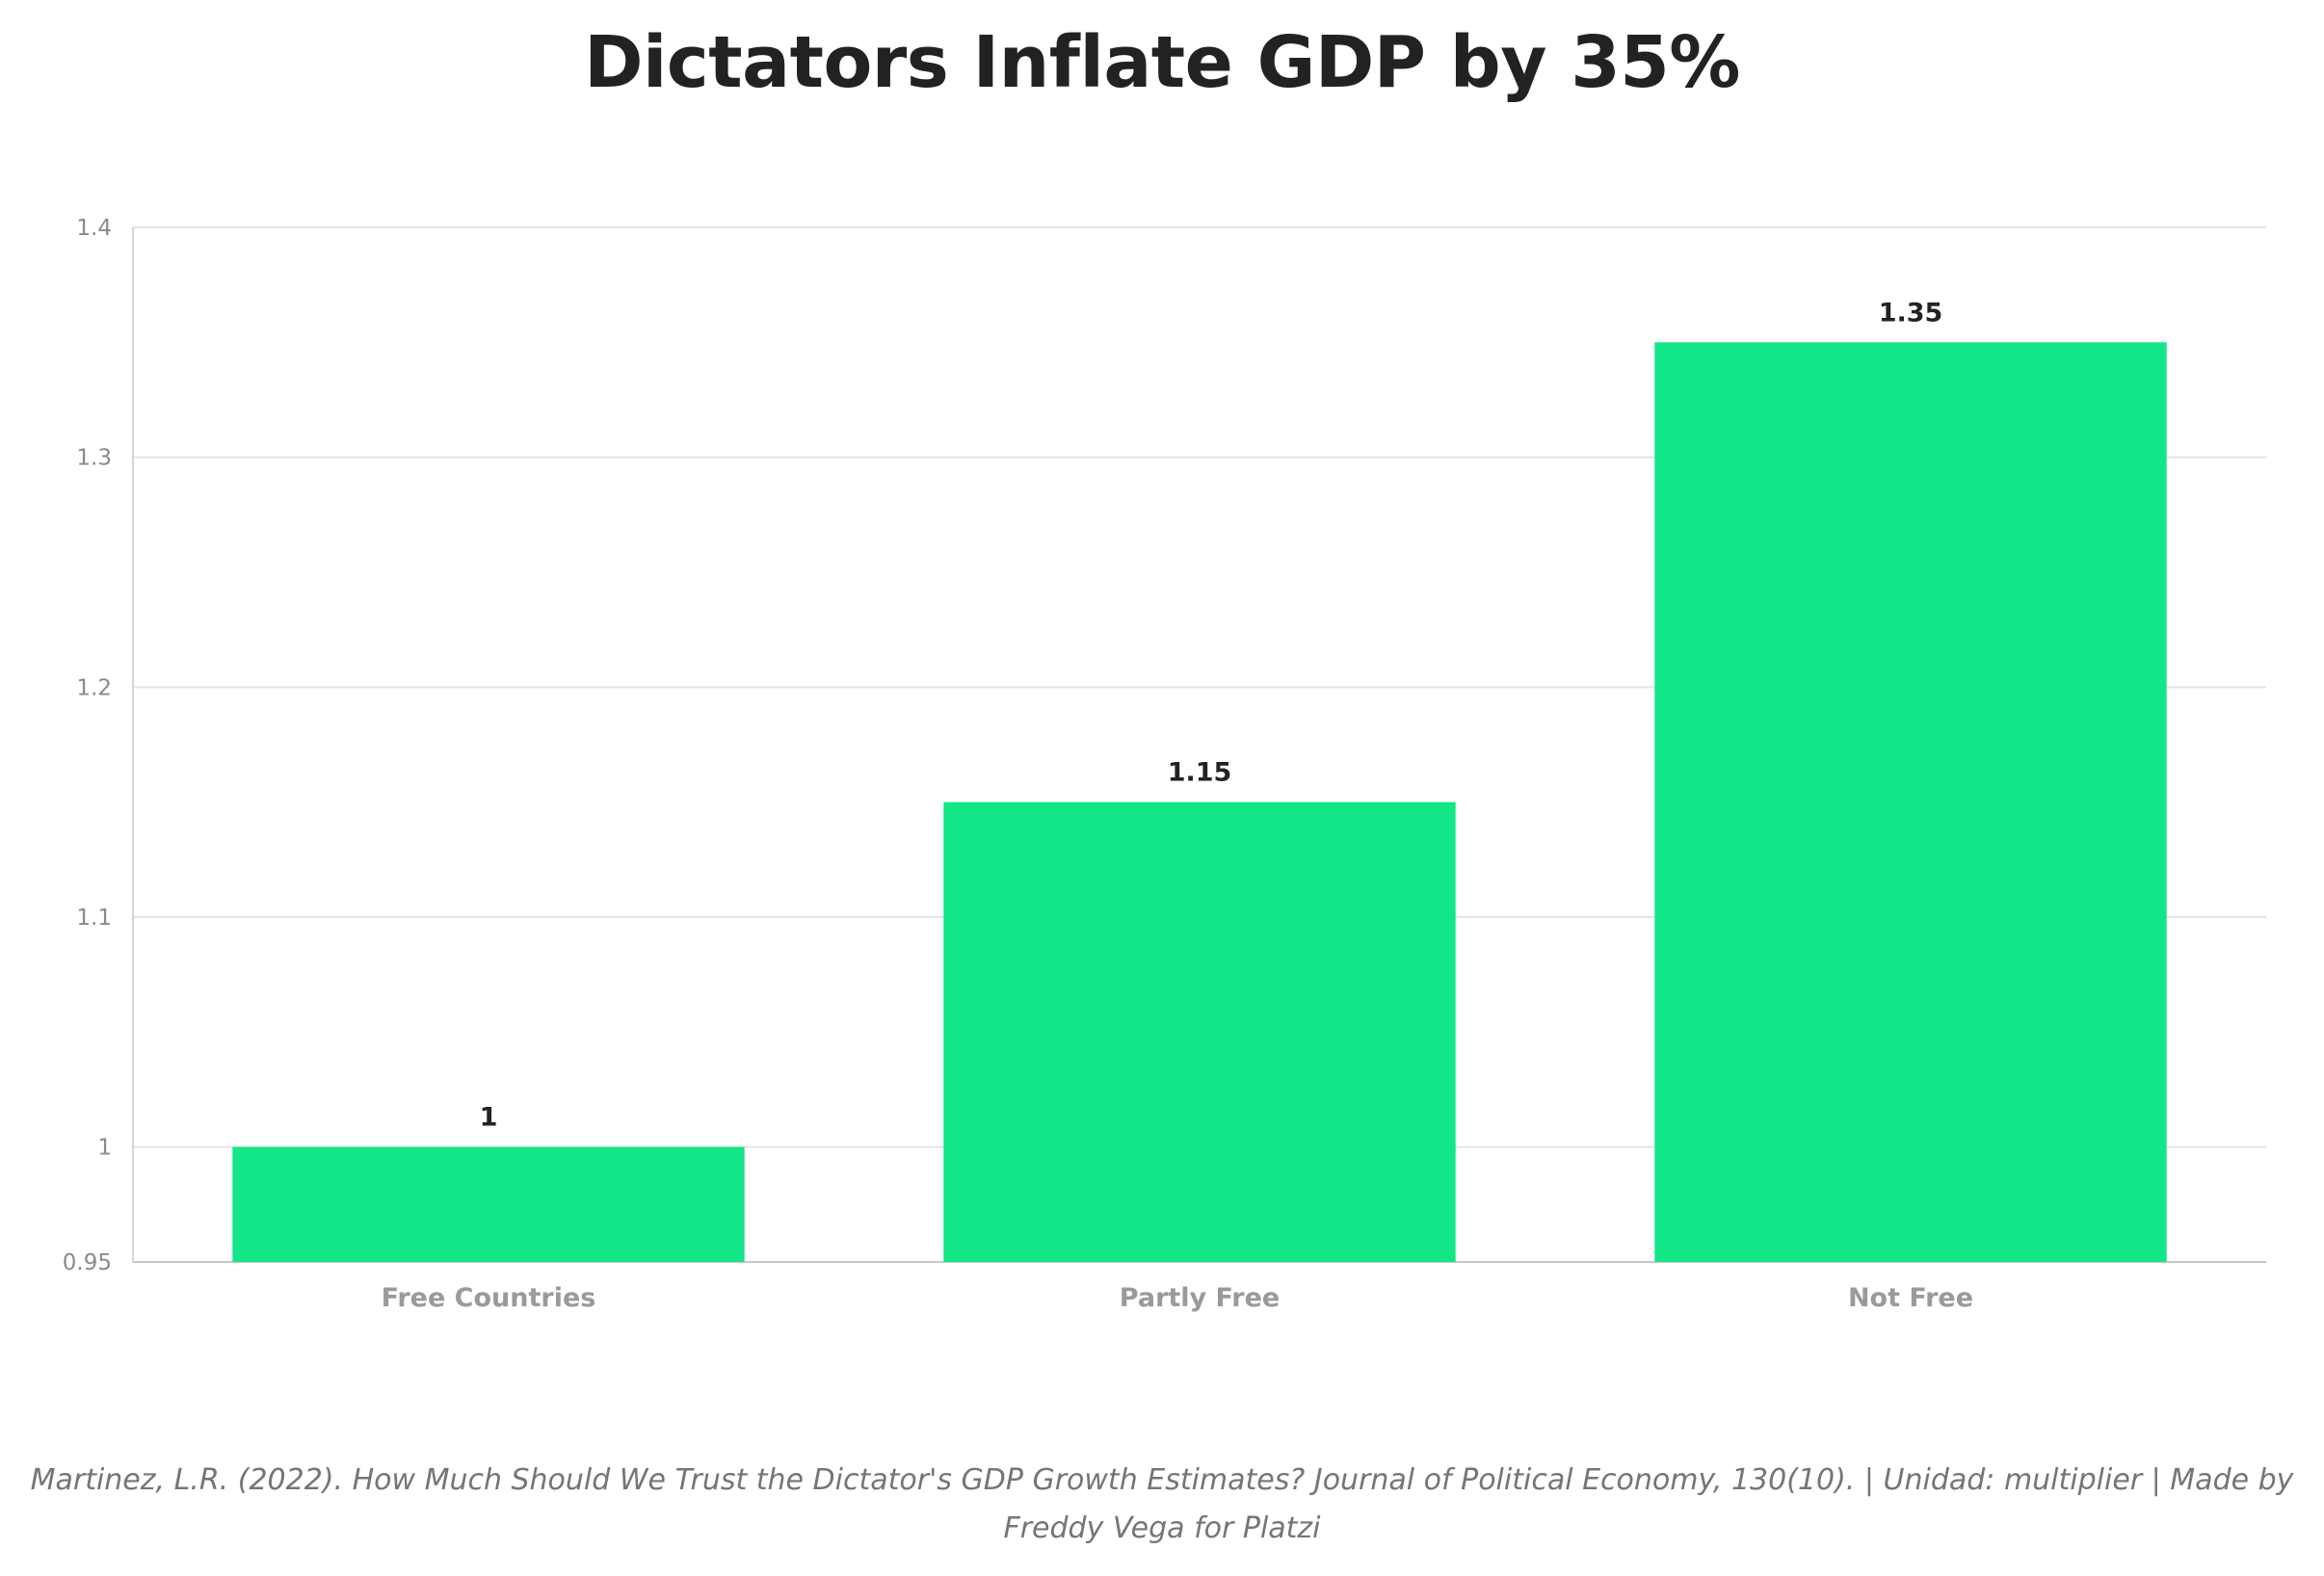 This screenshot has height=1576, width=2324. I want to click on y-tick-label: 1, so click(105, 1148).